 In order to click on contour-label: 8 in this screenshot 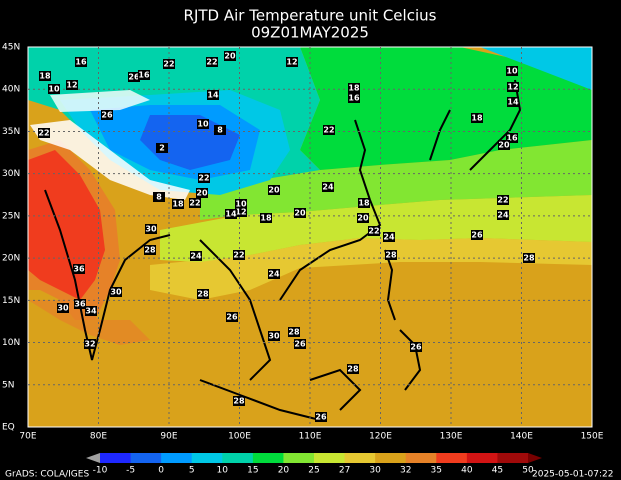, I will do `click(159, 197)`.